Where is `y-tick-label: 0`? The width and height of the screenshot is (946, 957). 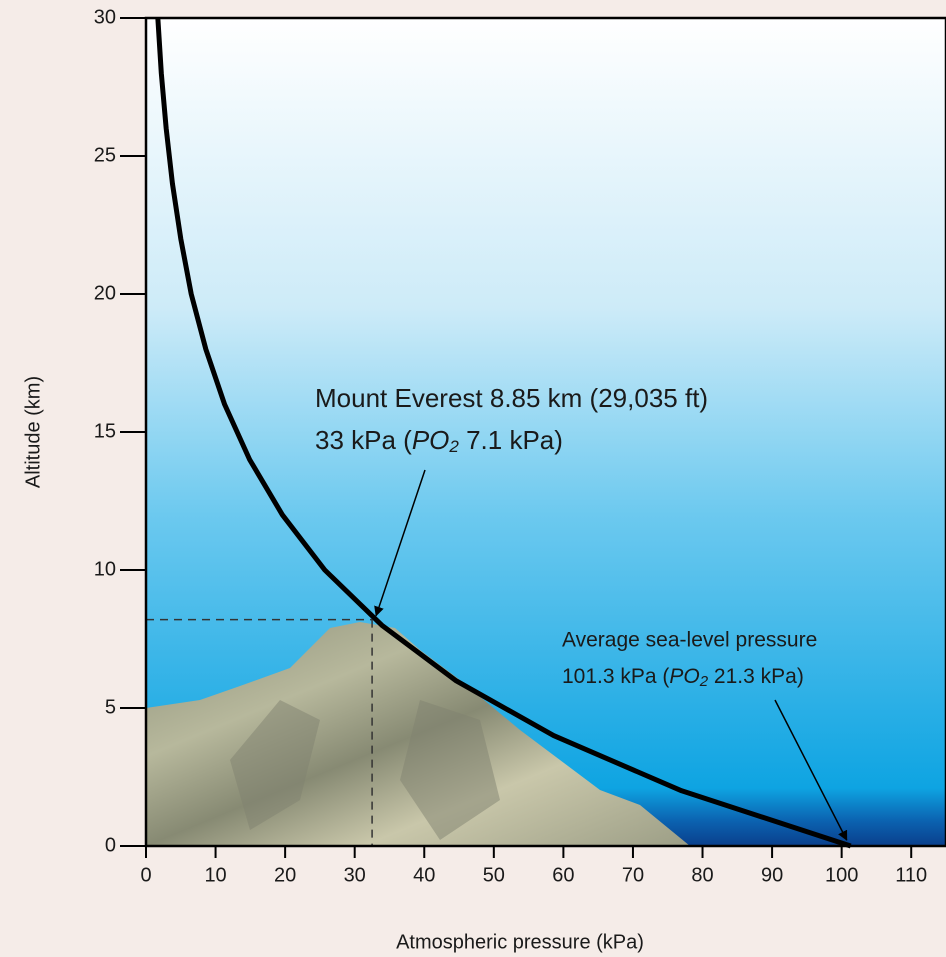 y-tick-label: 0 is located at coordinates (110, 845).